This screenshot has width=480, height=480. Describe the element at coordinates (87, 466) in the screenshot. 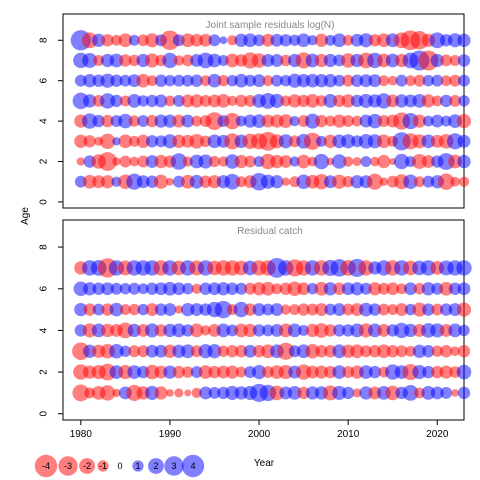

I see `legend-label: -2` at that location.